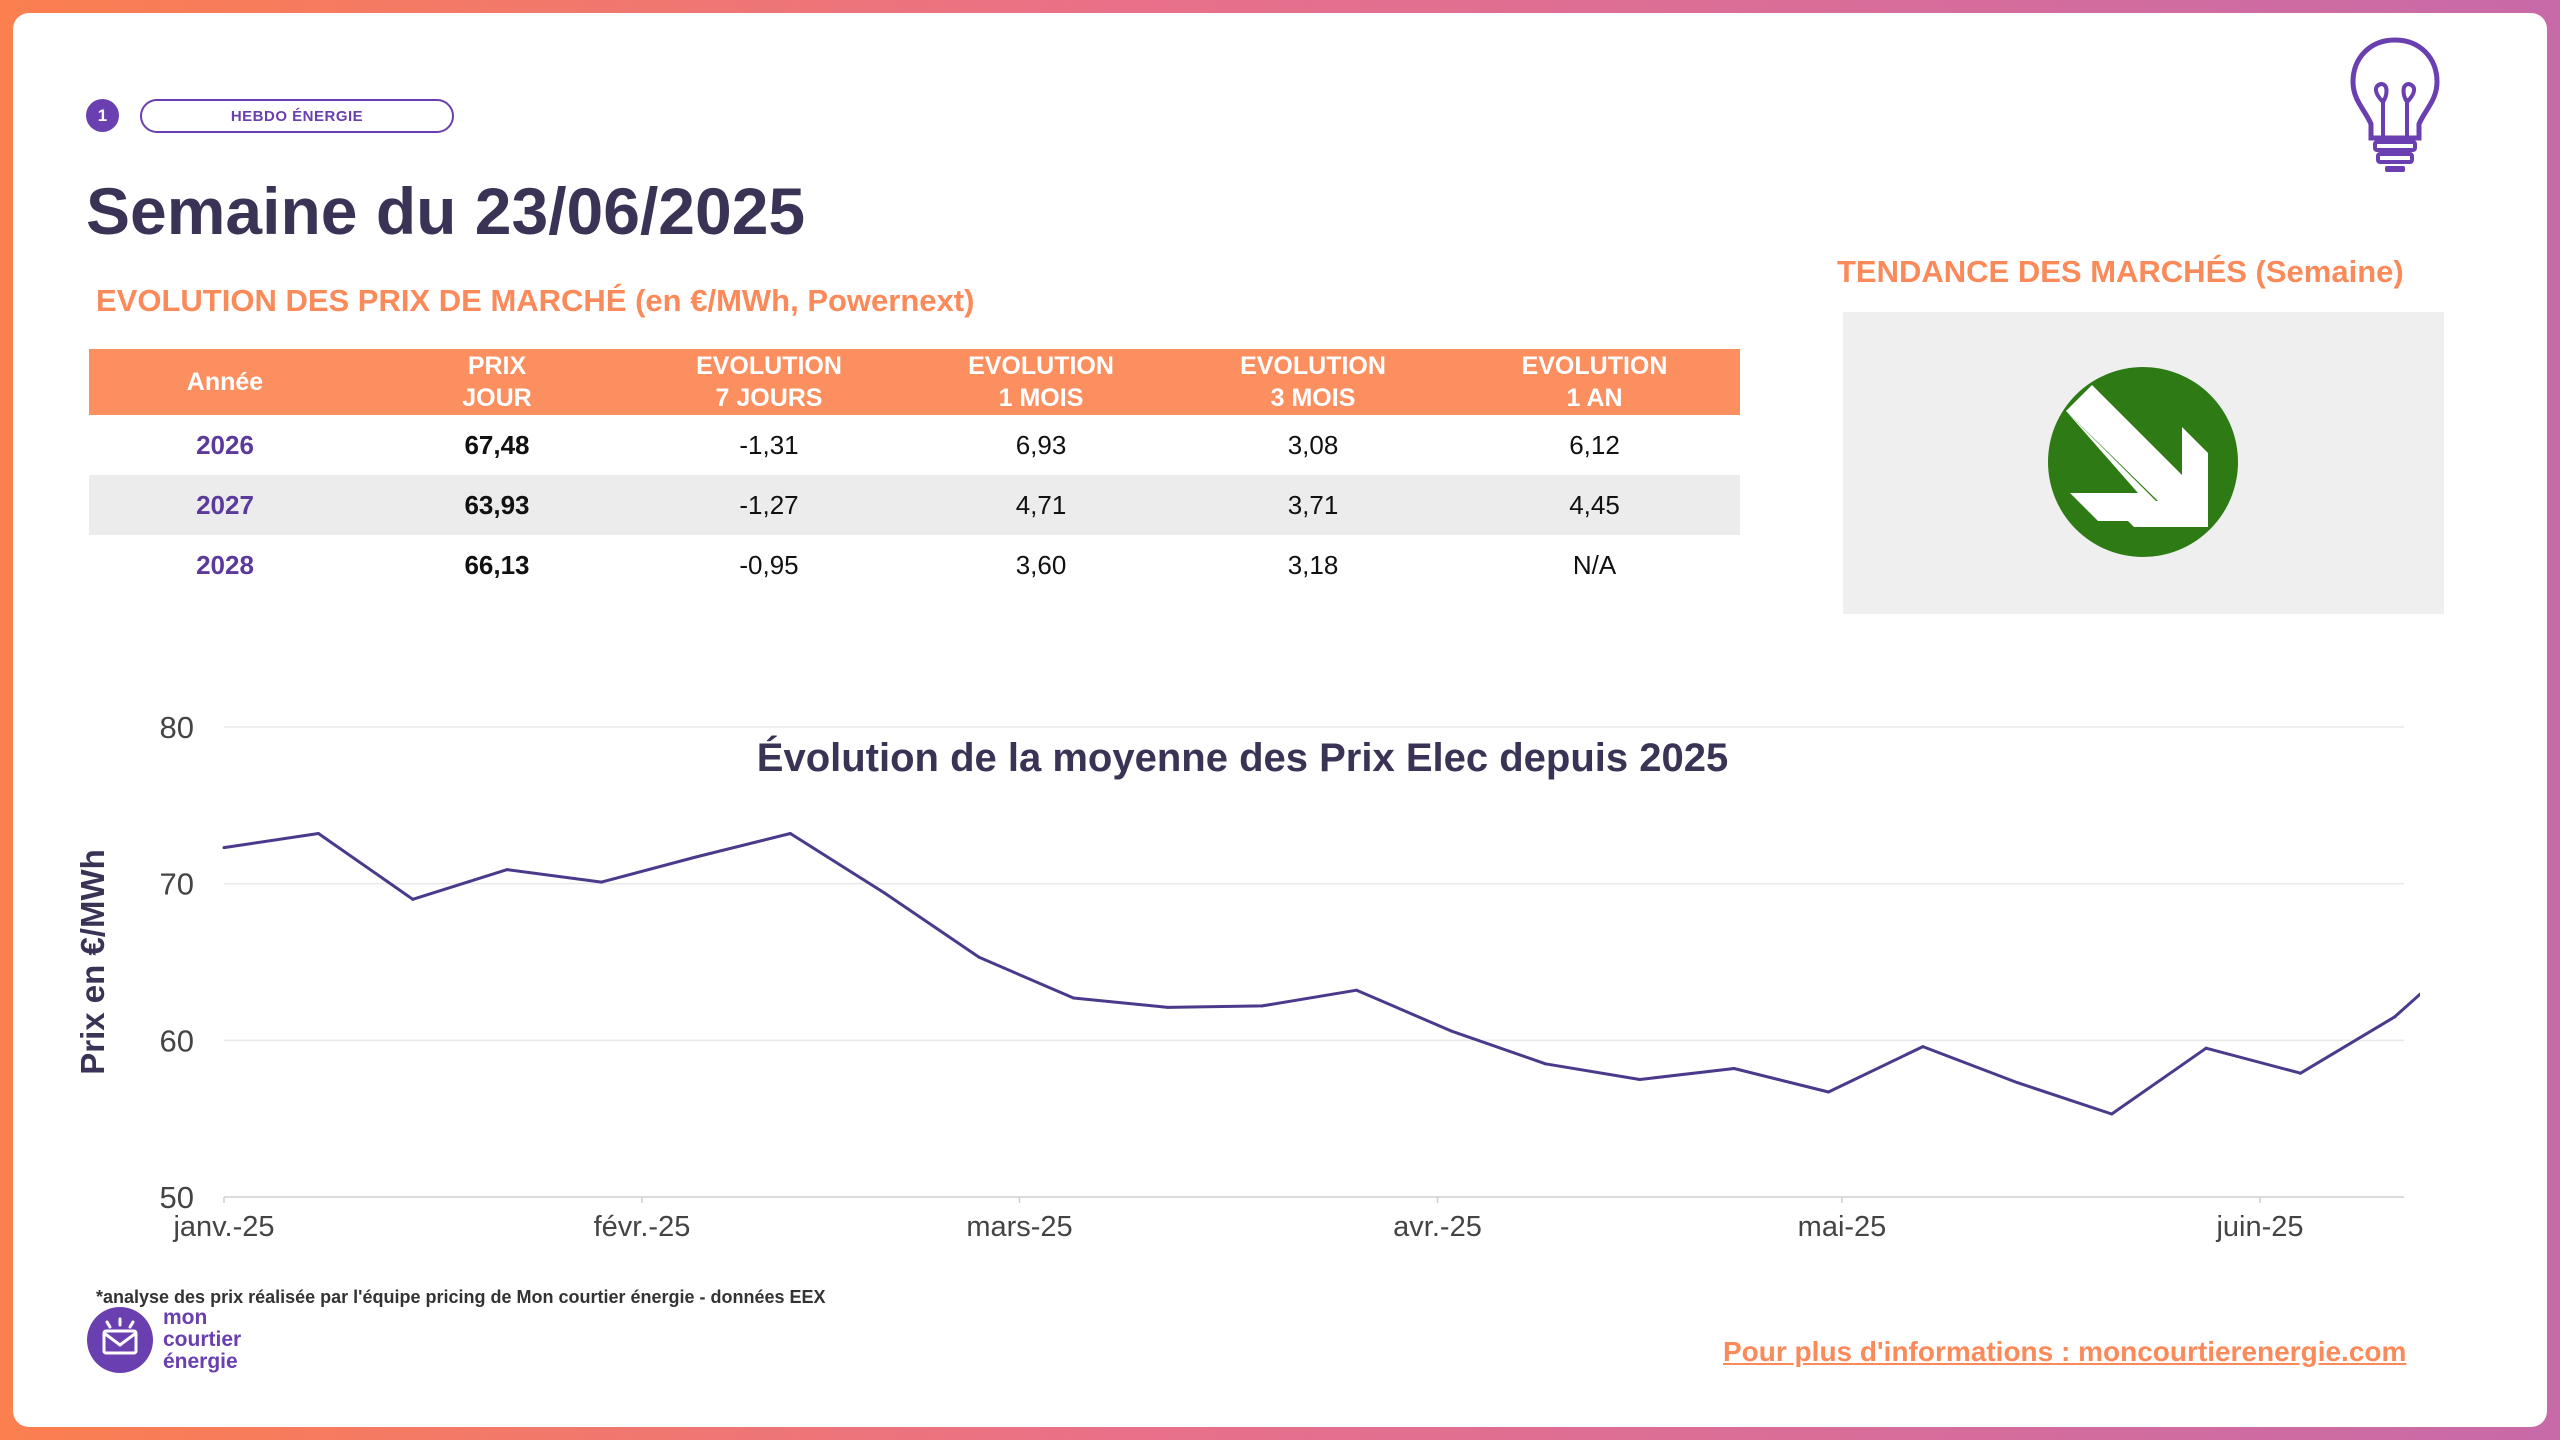 This screenshot has width=2560, height=1440. I want to click on cell-day-price: 66,13, so click(497, 564).